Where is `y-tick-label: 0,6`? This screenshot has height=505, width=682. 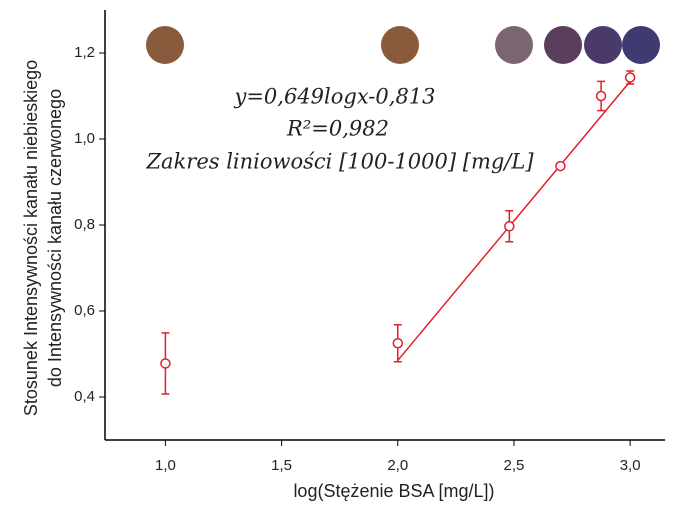
y-tick-label: 0,6 is located at coordinates (84, 310).